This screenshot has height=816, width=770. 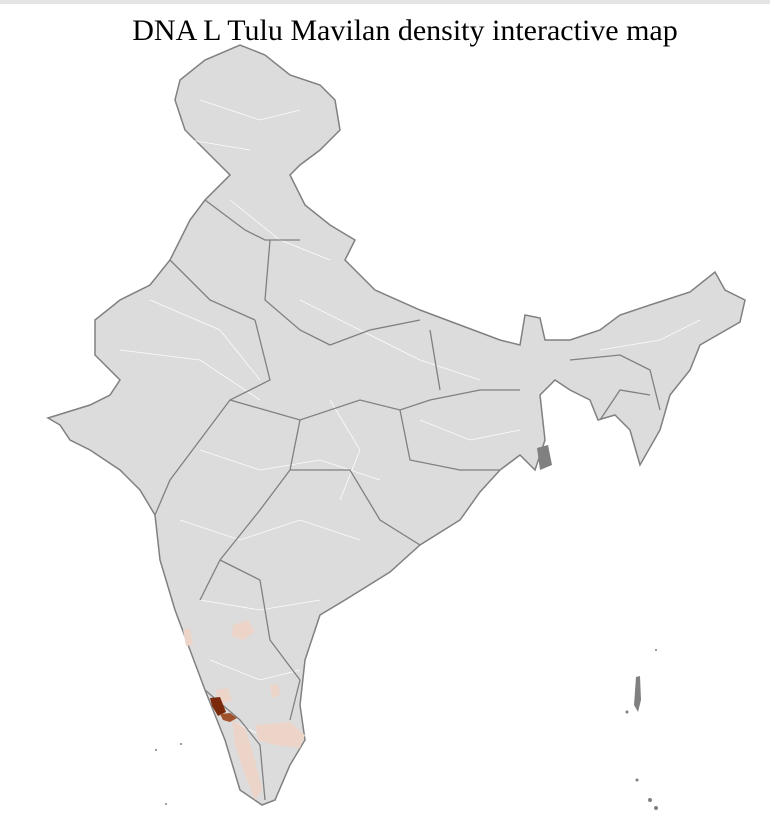 What do you see at coordinates (385, 2) in the screenshot?
I see `top-bar` at bounding box center [385, 2].